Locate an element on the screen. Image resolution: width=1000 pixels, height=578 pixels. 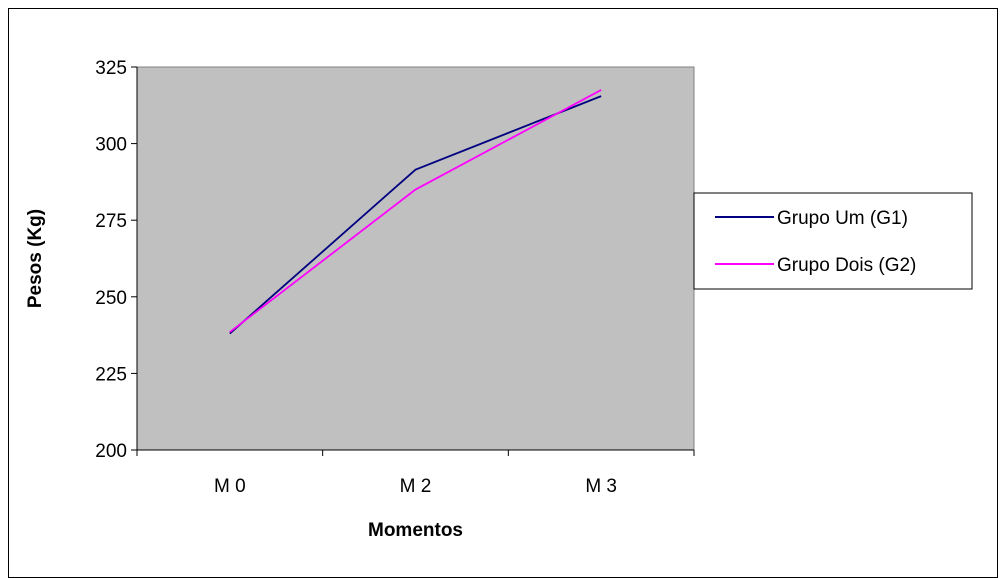
x-tick-label: M 3 is located at coordinates (601, 486).